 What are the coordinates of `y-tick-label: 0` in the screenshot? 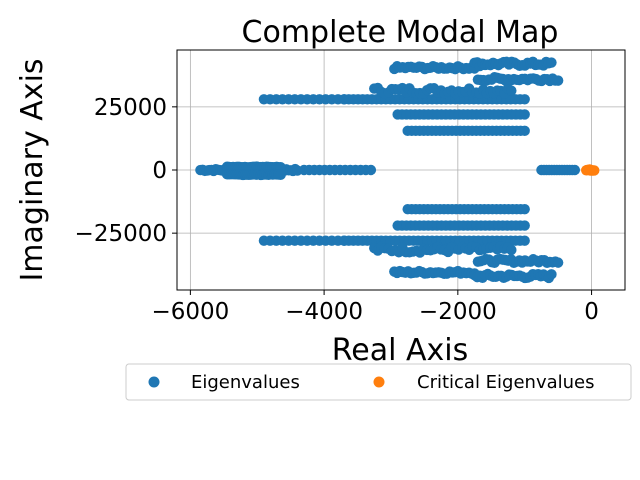 It's located at (159, 171).